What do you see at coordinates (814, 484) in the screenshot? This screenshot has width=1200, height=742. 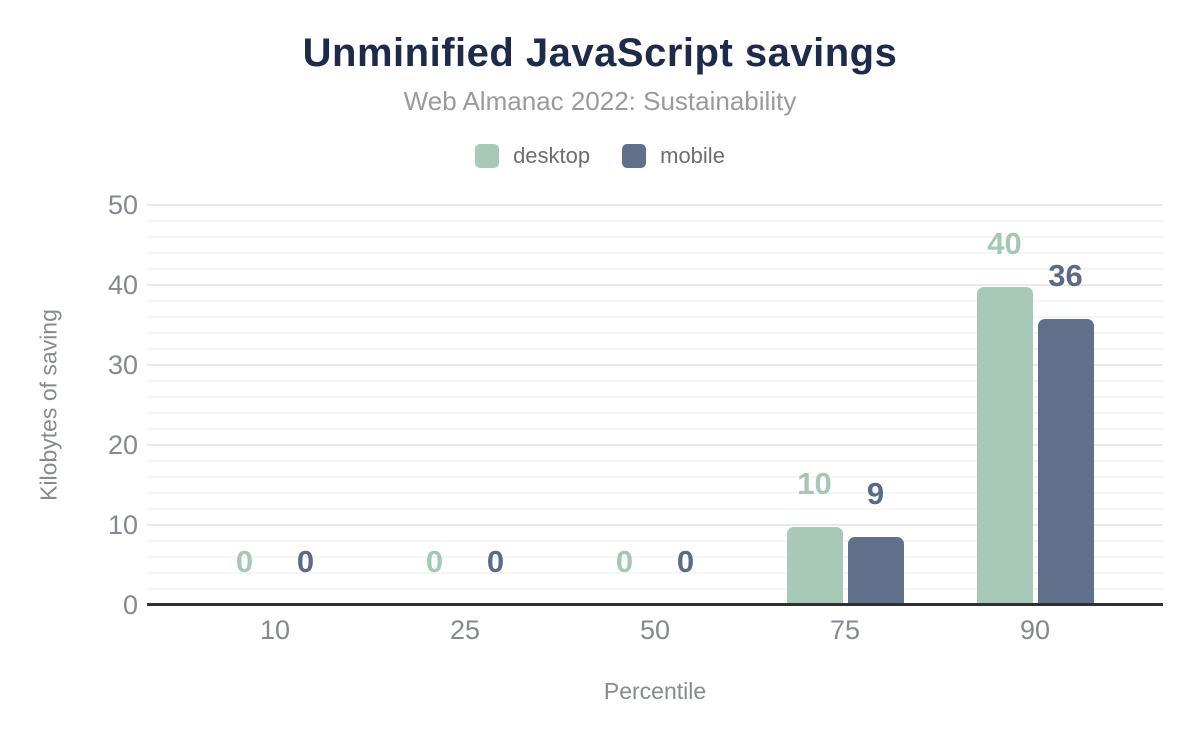 I see `bar-value-label-desktop-p75: 10` at bounding box center [814, 484].